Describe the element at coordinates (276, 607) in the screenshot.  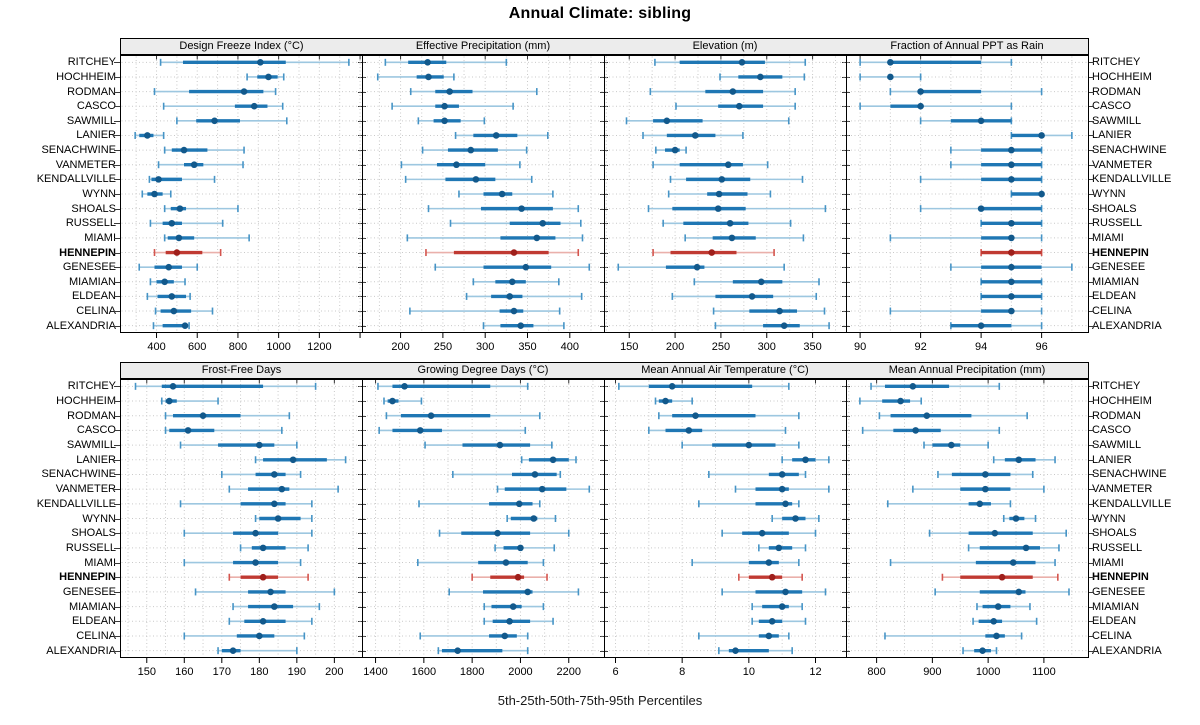
I see `series-miamian` at that location.